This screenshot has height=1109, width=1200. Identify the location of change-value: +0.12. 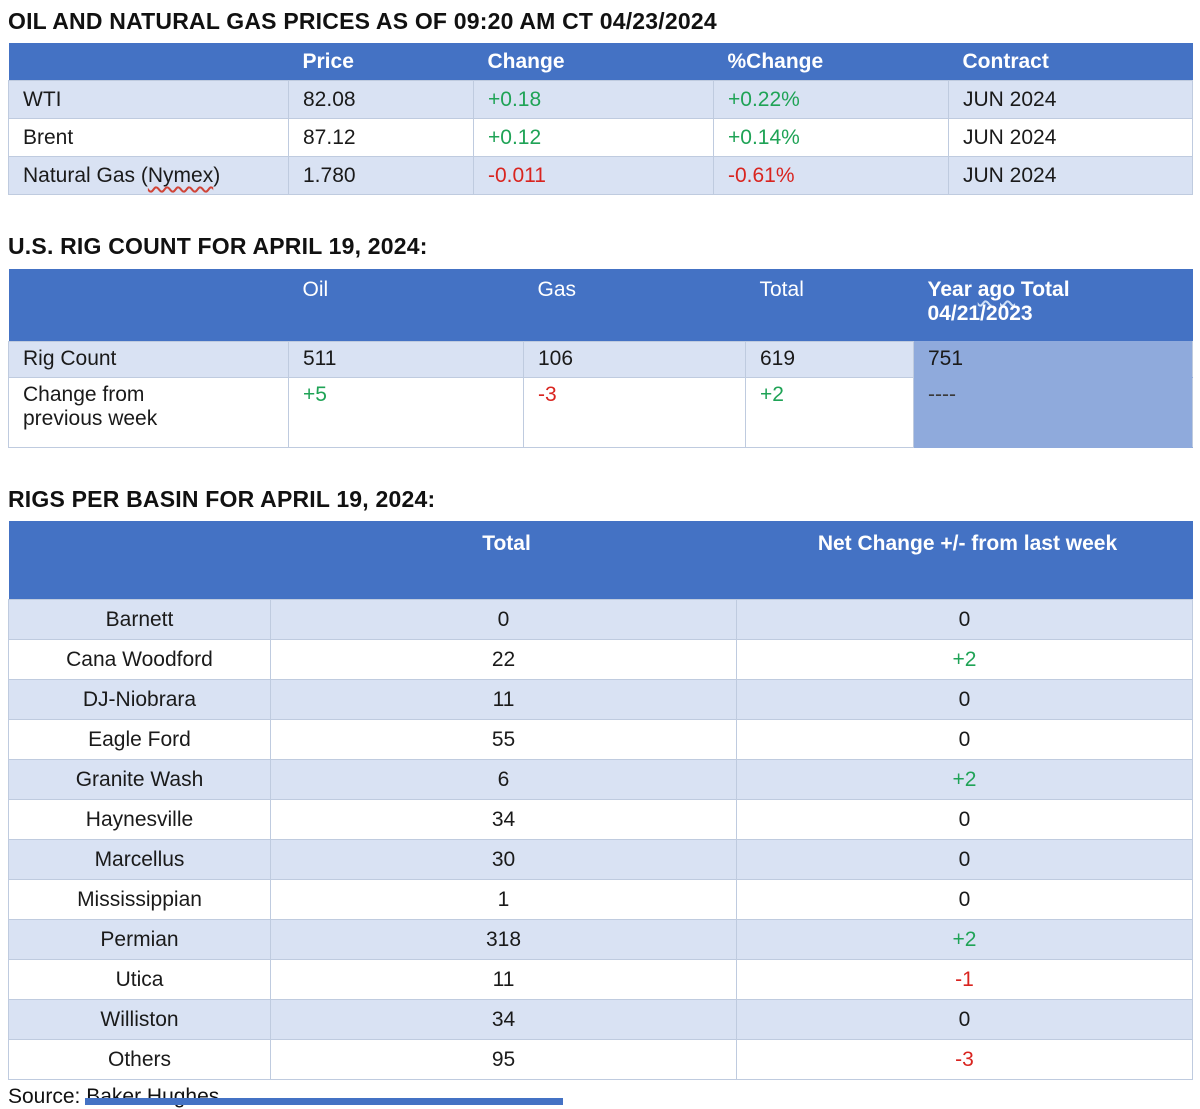
(593, 138).